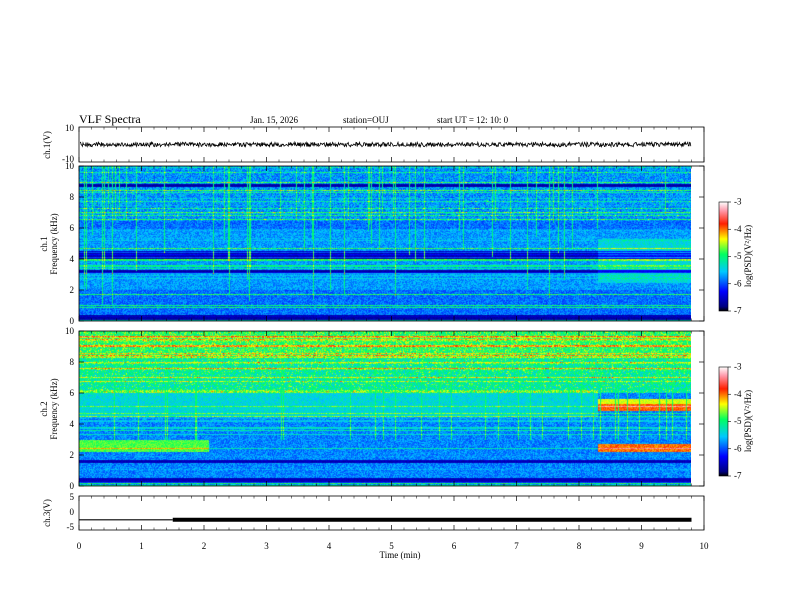  Describe the element at coordinates (738, 202) in the screenshot. I see `cb1-tick-label: -3` at that location.